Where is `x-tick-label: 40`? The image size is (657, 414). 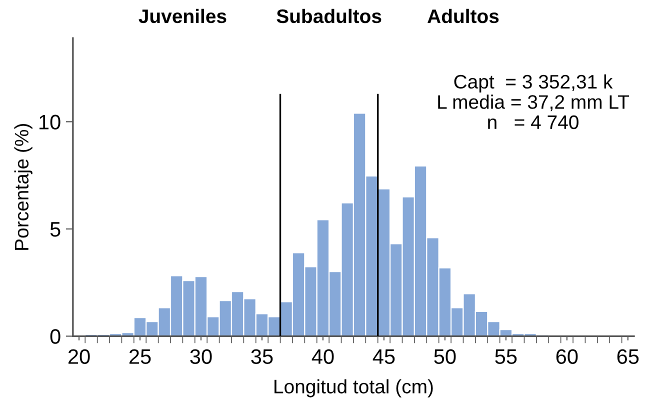
x-tick-label: 40 is located at coordinates (323, 356).